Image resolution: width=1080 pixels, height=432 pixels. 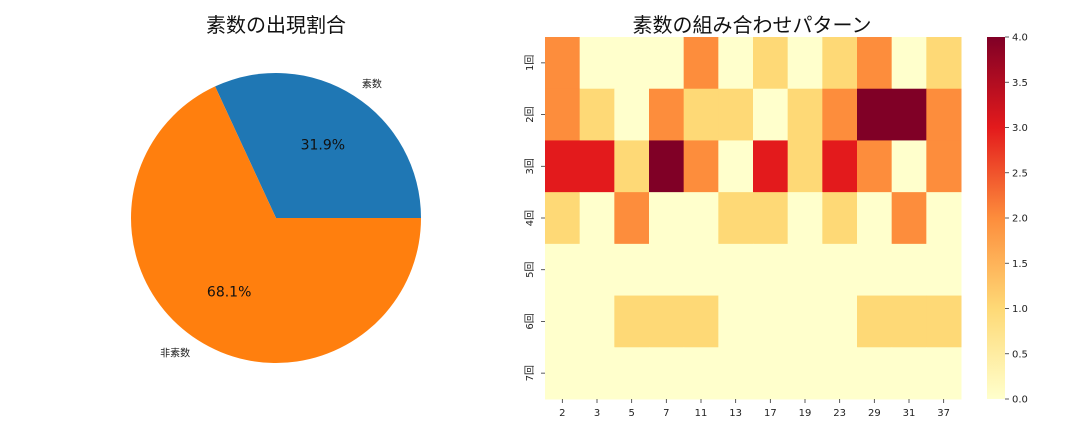 What do you see at coordinates (323, 146) in the screenshot?
I see `pie-percent-label: 31.9%` at bounding box center [323, 146].